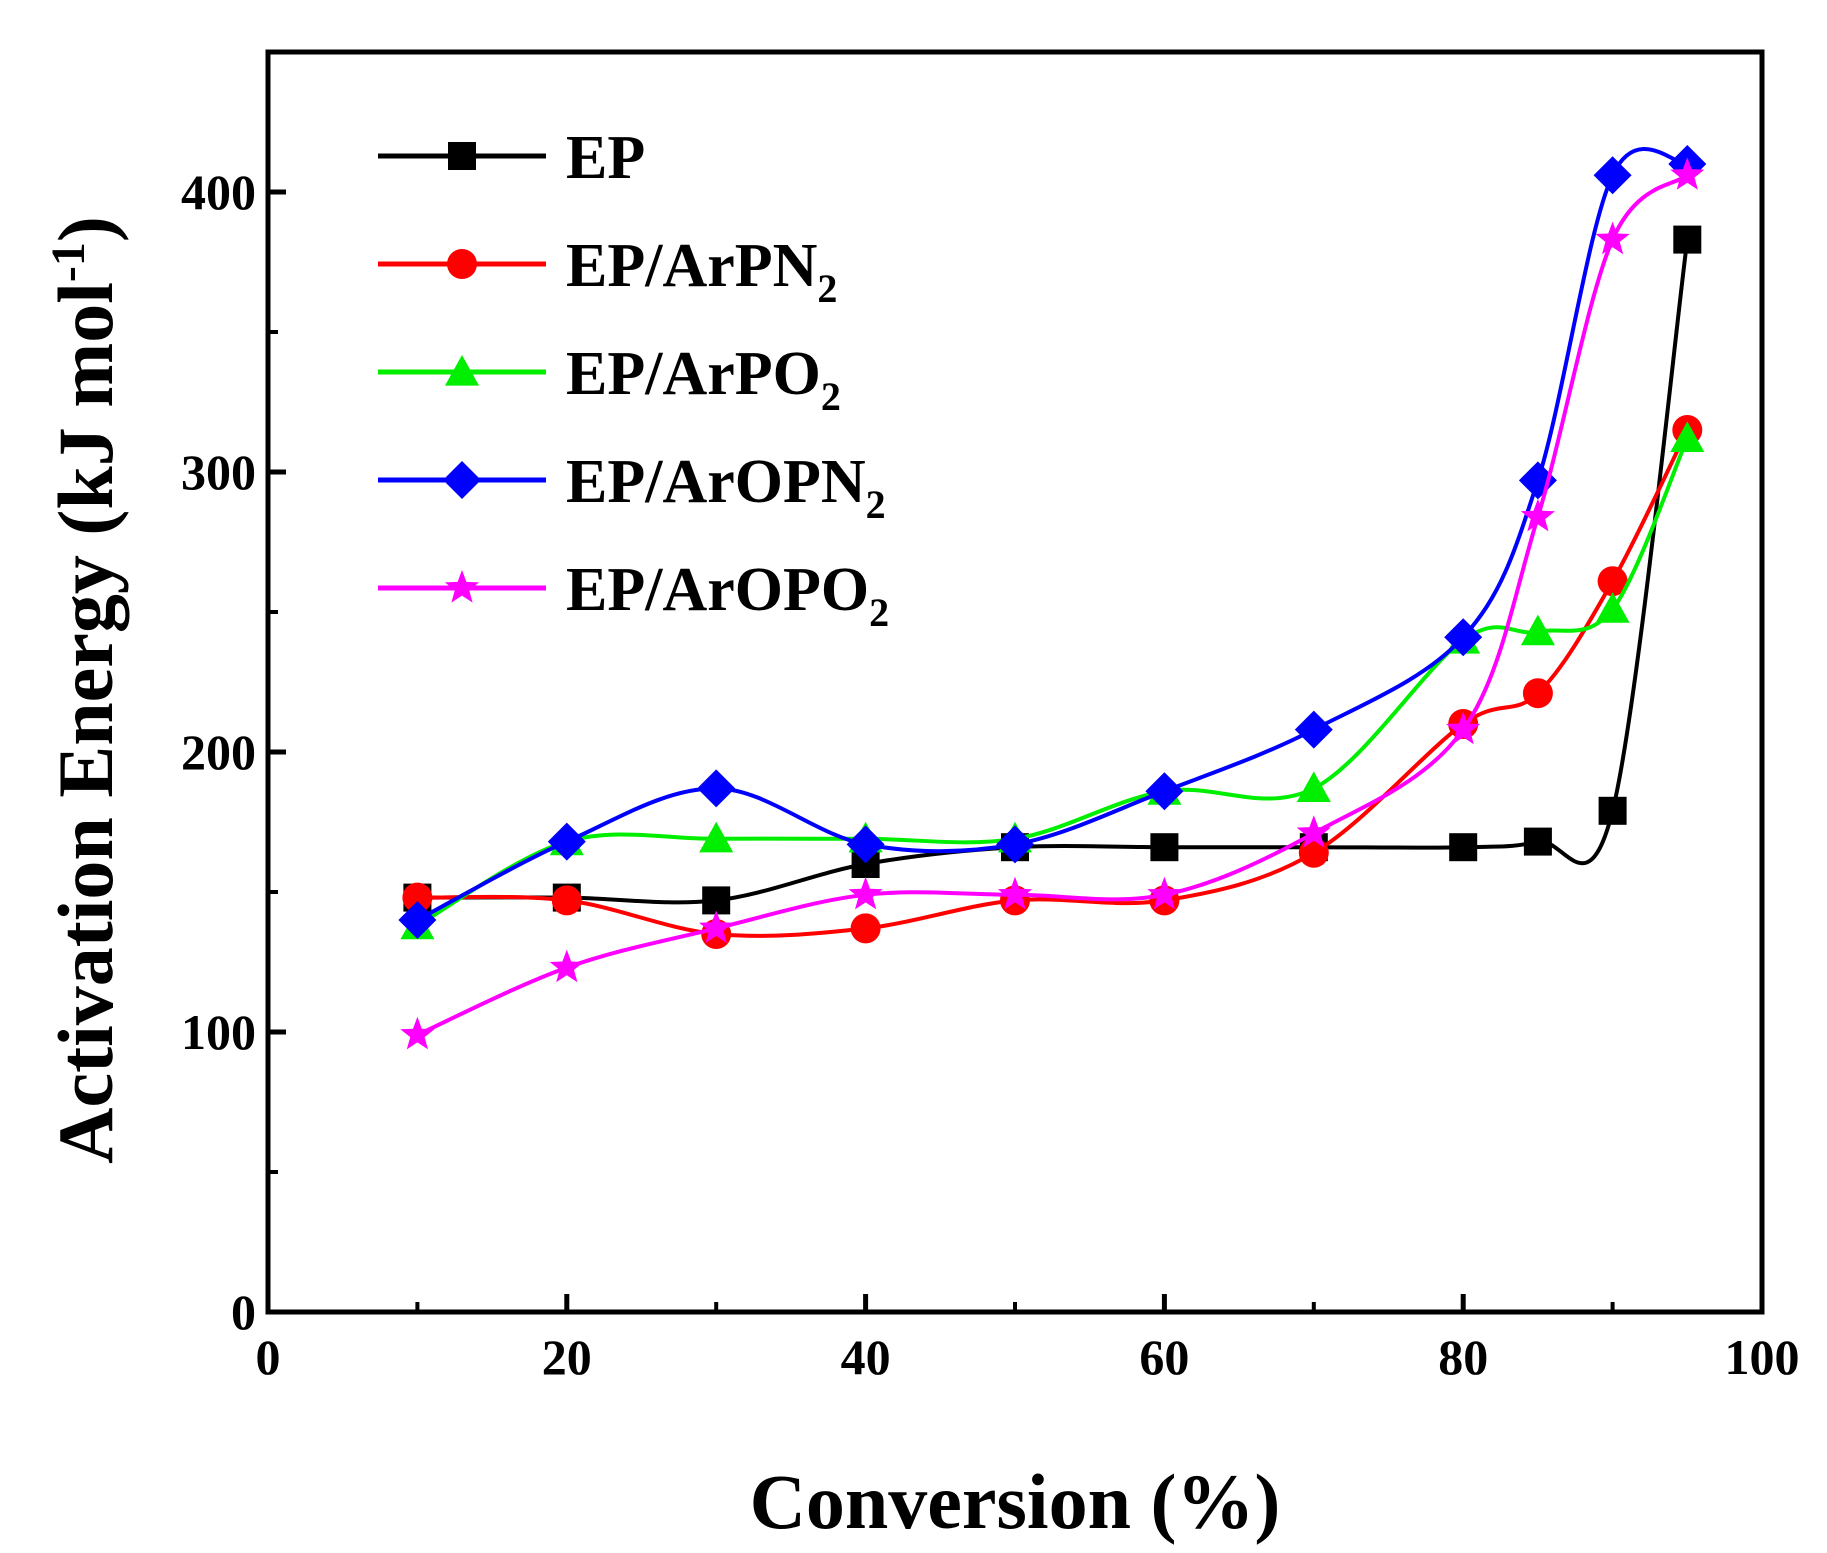 Image resolution: width=1827 pixels, height=1553 pixels. I want to click on legend-item: EP/ArPN2, so click(607, 271).